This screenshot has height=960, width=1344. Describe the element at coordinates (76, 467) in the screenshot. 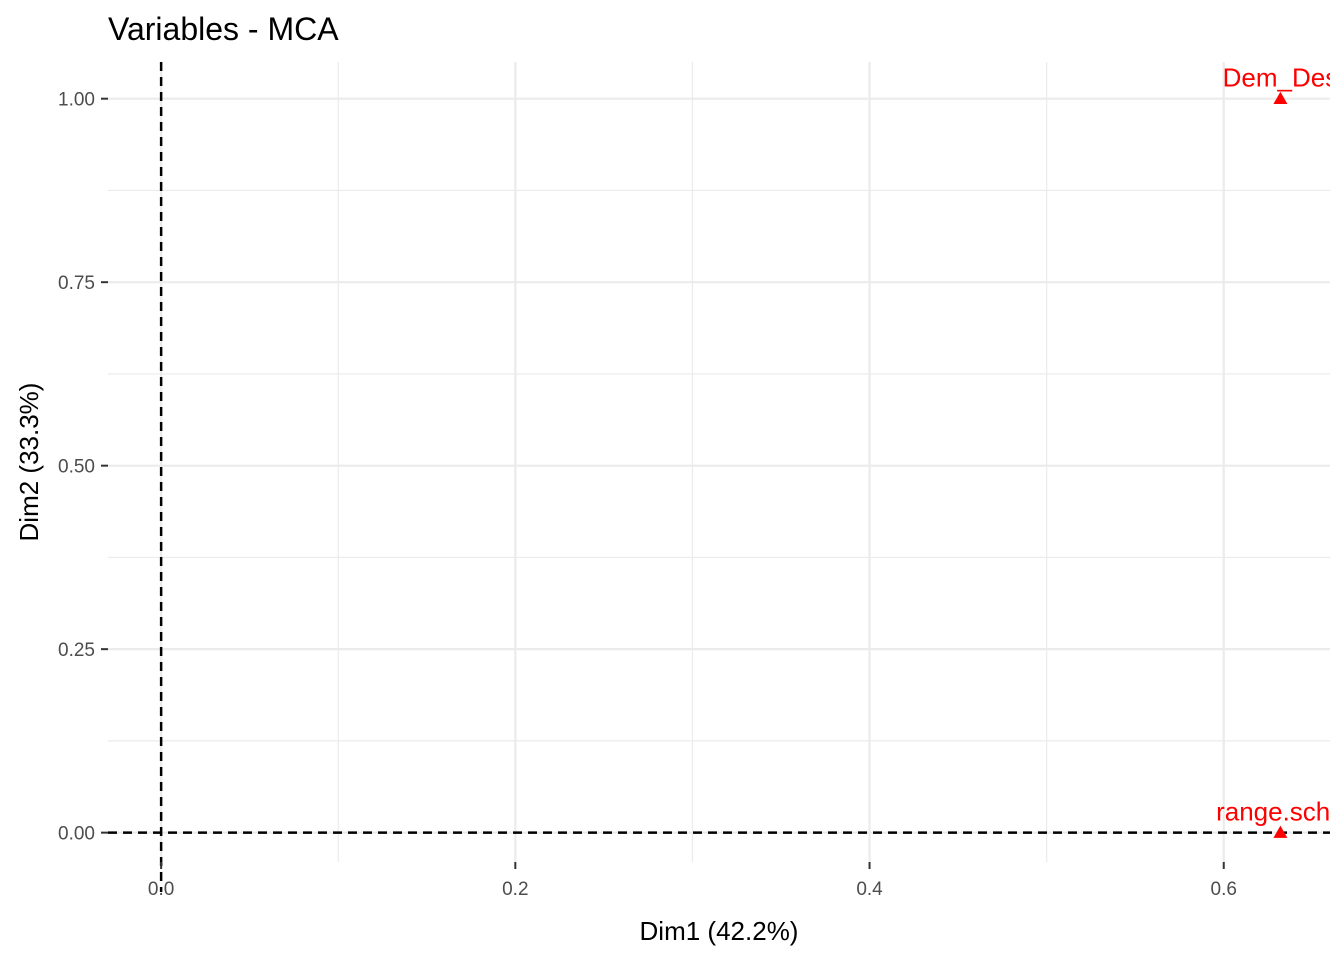

I see `y-tick-label: 0.50` at that location.